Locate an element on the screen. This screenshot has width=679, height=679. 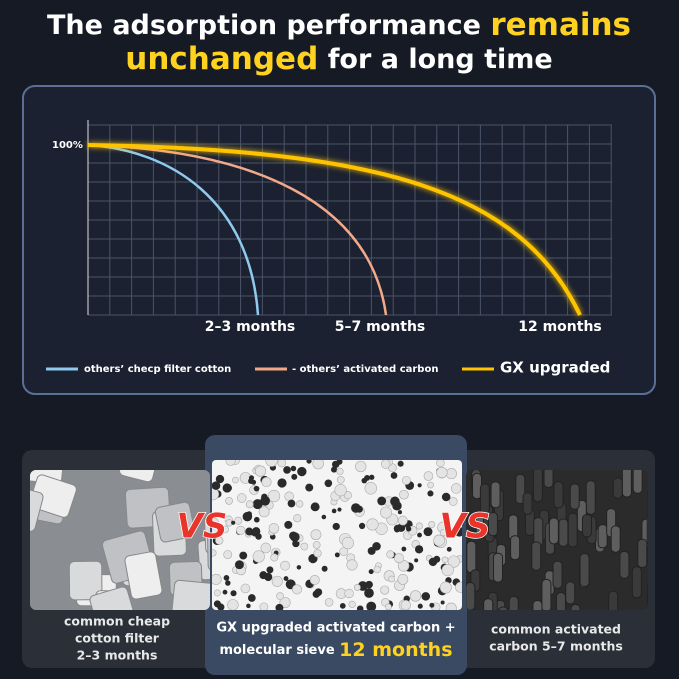
curve-carbon is located at coordinates (237, 229).